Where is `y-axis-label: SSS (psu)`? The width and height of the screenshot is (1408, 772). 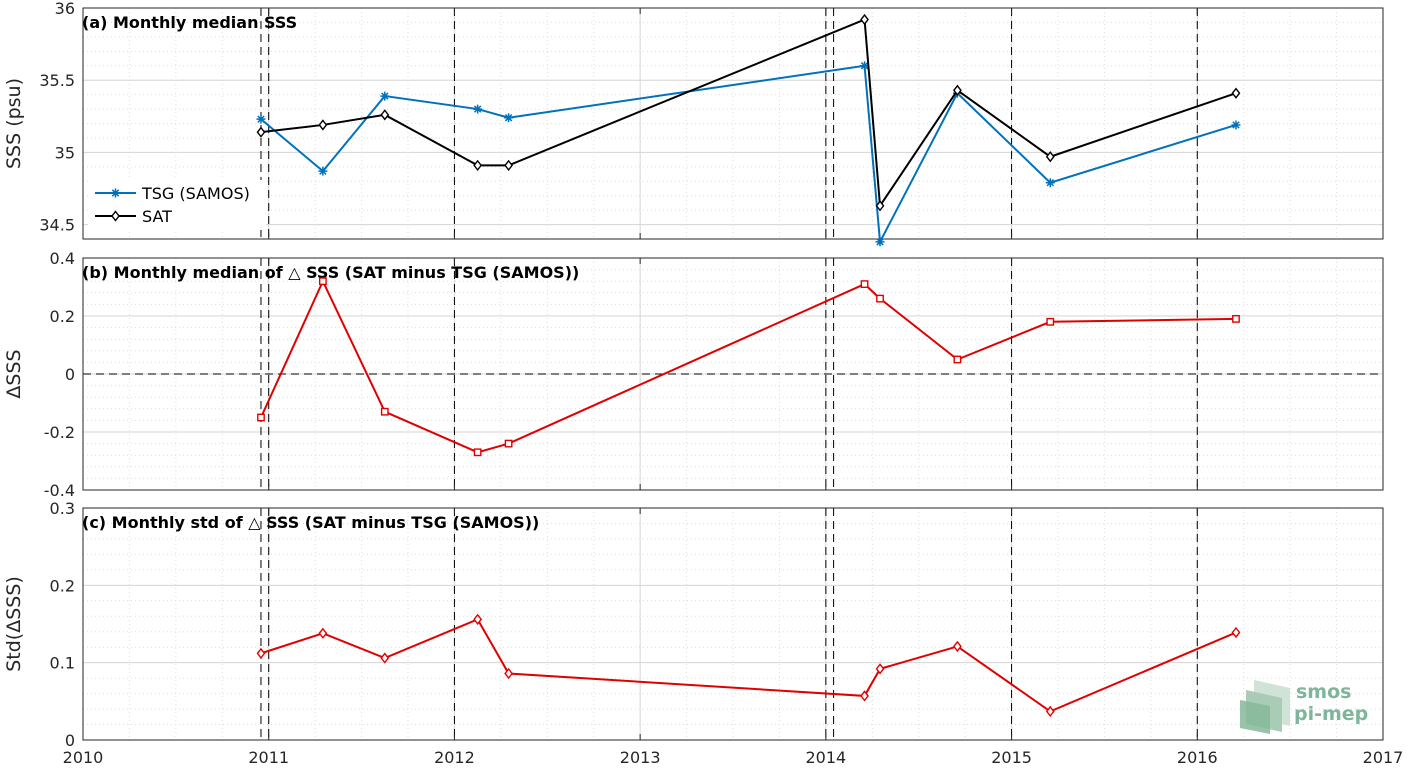 y-axis-label: SSS (psu) is located at coordinates (14, 123).